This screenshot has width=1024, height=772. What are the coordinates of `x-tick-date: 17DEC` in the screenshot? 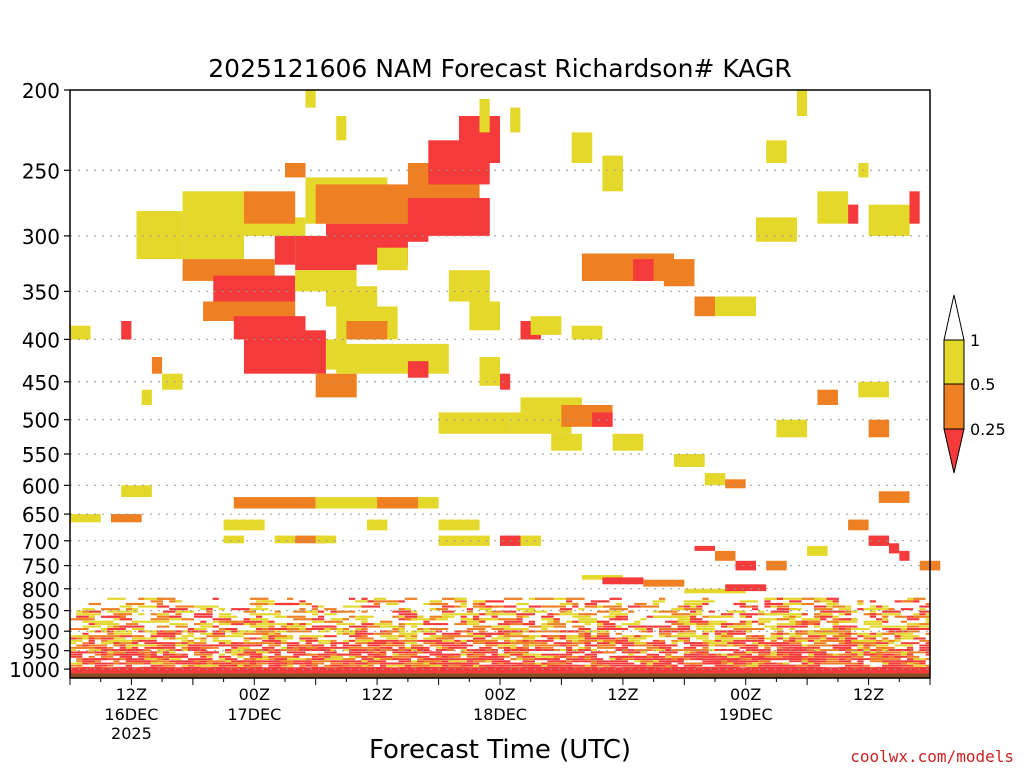 It's located at (254, 714).